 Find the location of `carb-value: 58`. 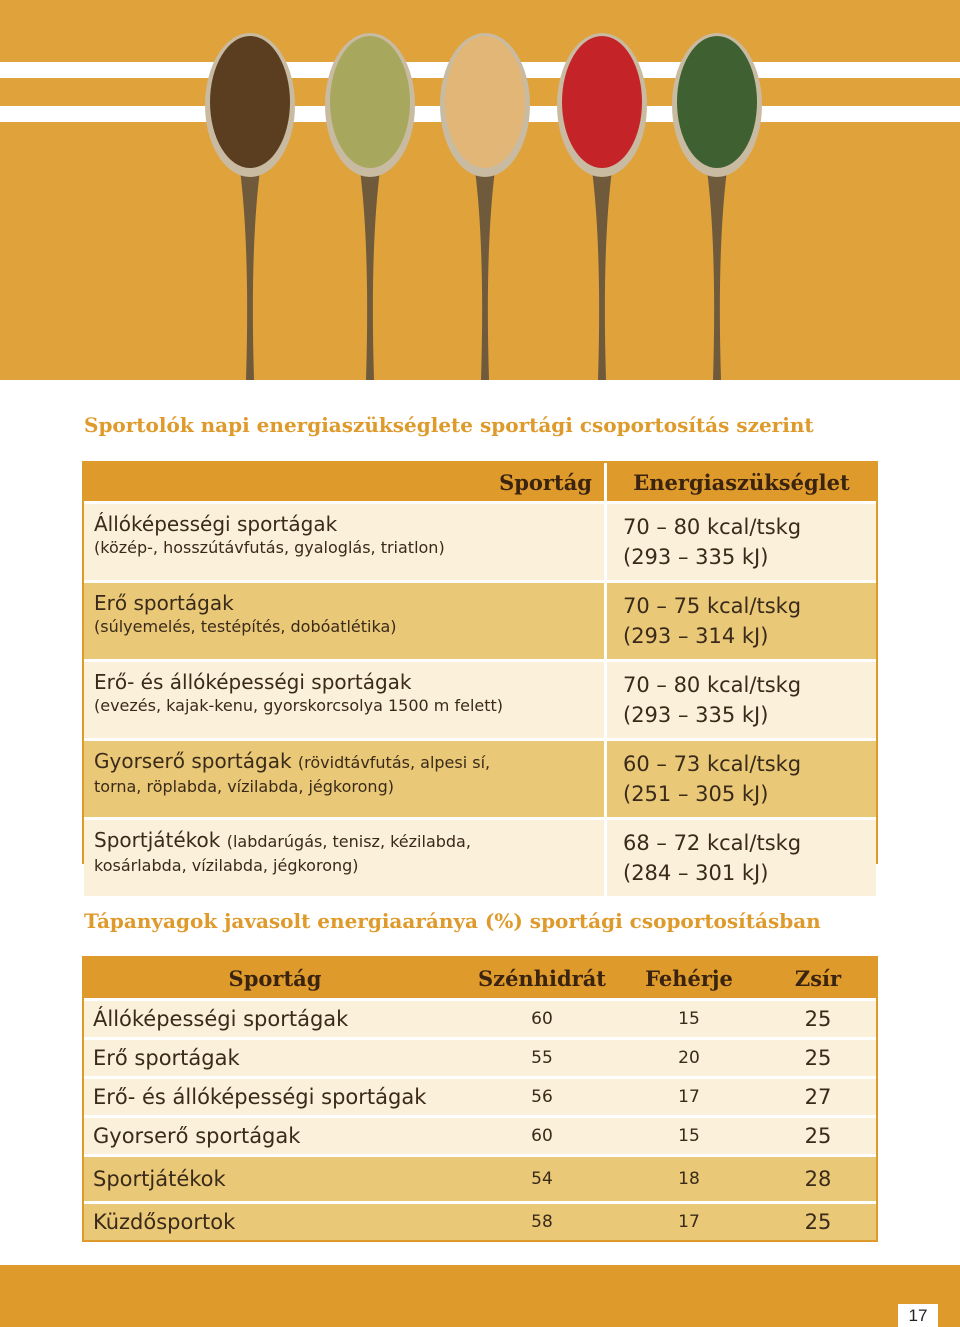

carb-value: 58 is located at coordinates (542, 1220).